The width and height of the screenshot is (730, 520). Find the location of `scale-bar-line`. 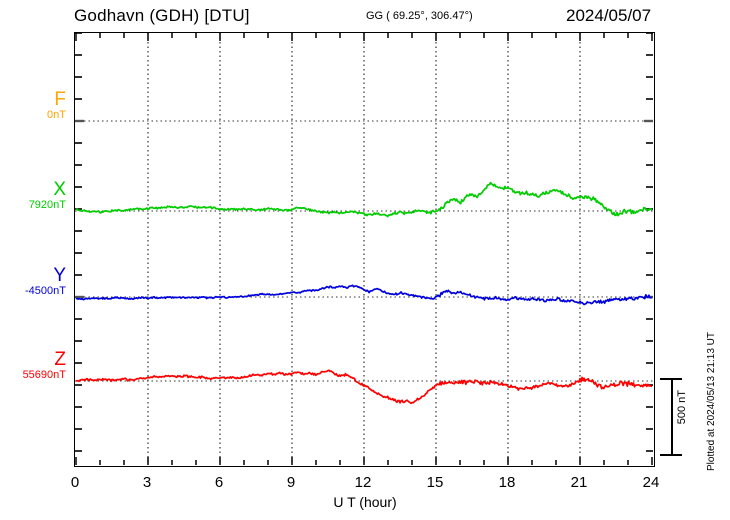

scale-bar-line is located at coordinates (672, 417).